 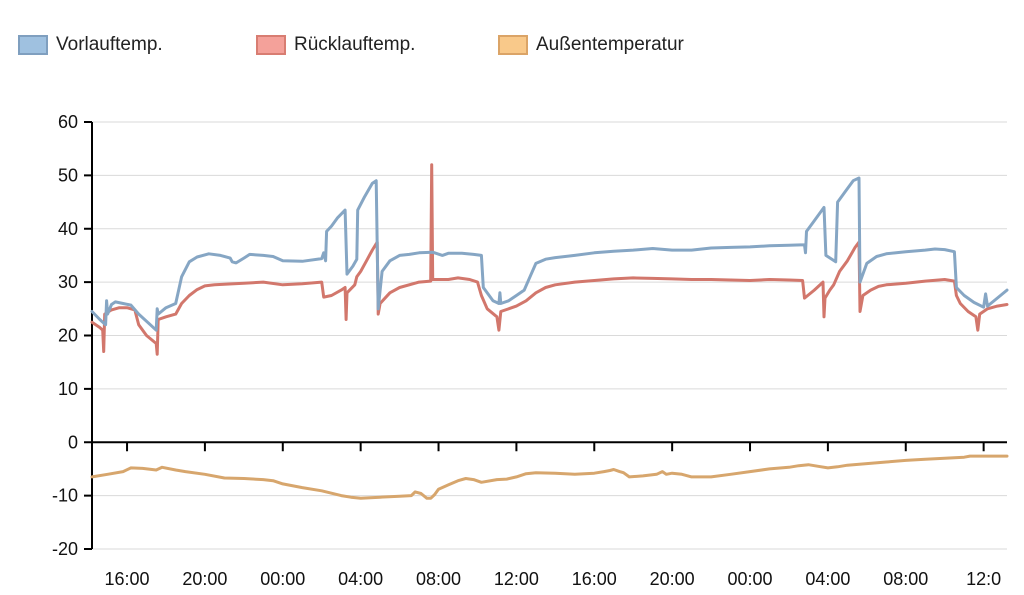 I want to click on x-tick-label: 12:00, so click(x=516, y=579).